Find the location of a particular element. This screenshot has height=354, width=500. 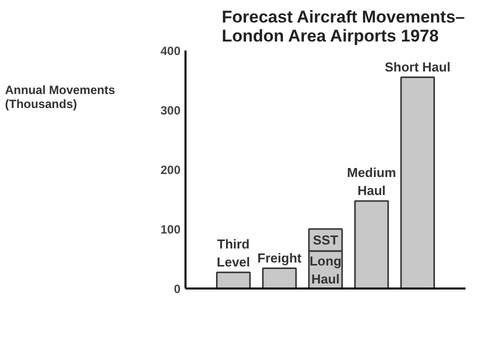

y-tick-label: 0 is located at coordinates (177, 289).